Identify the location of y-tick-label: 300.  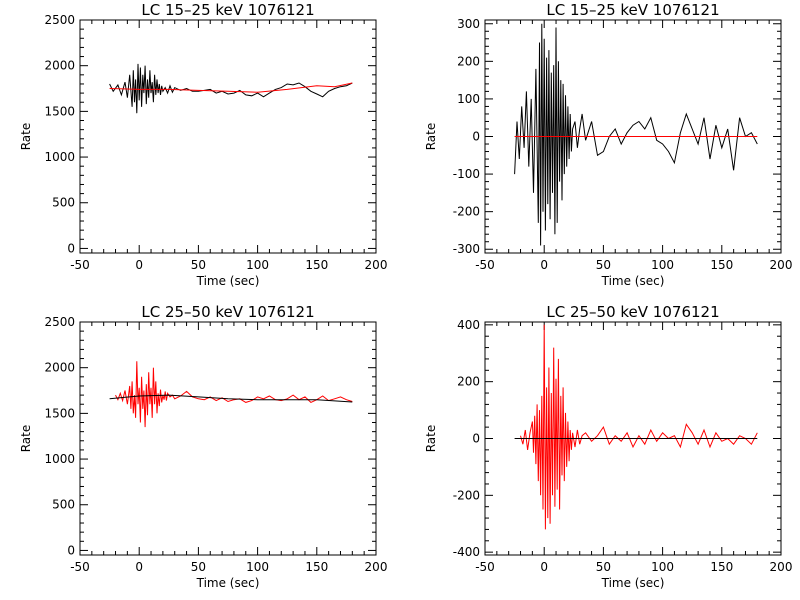
(468, 24).